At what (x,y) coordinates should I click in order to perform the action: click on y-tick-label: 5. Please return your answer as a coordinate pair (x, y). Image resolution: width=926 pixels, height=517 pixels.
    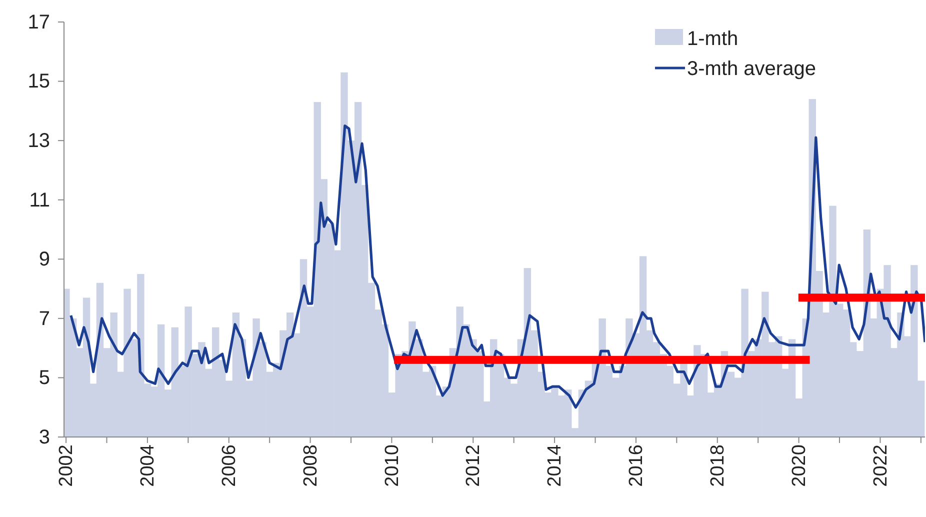
    Looking at the image, I should click on (44, 378).